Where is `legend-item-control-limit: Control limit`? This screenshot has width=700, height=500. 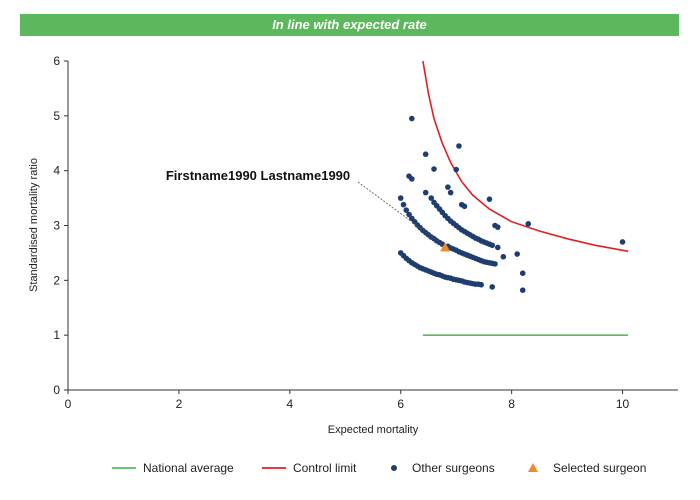
legend-item-control-limit: Control limit is located at coordinates (309, 468).